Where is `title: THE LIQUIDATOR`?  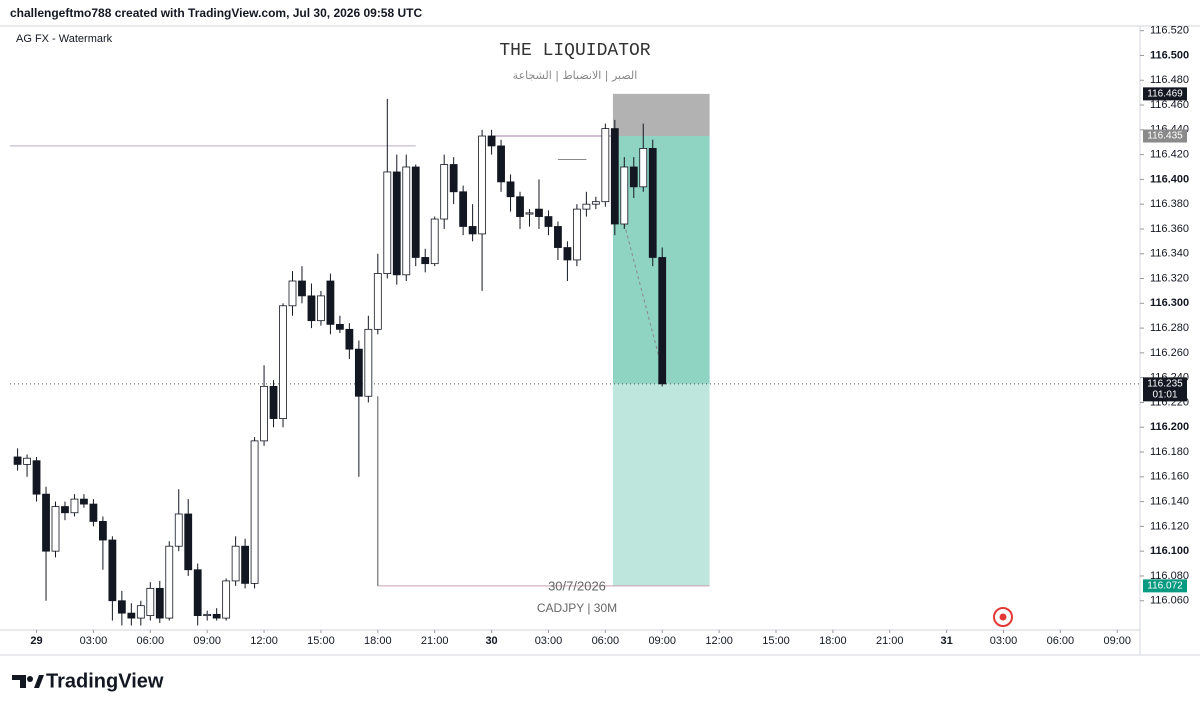
title: THE LIQUIDATOR is located at coordinates (574, 51).